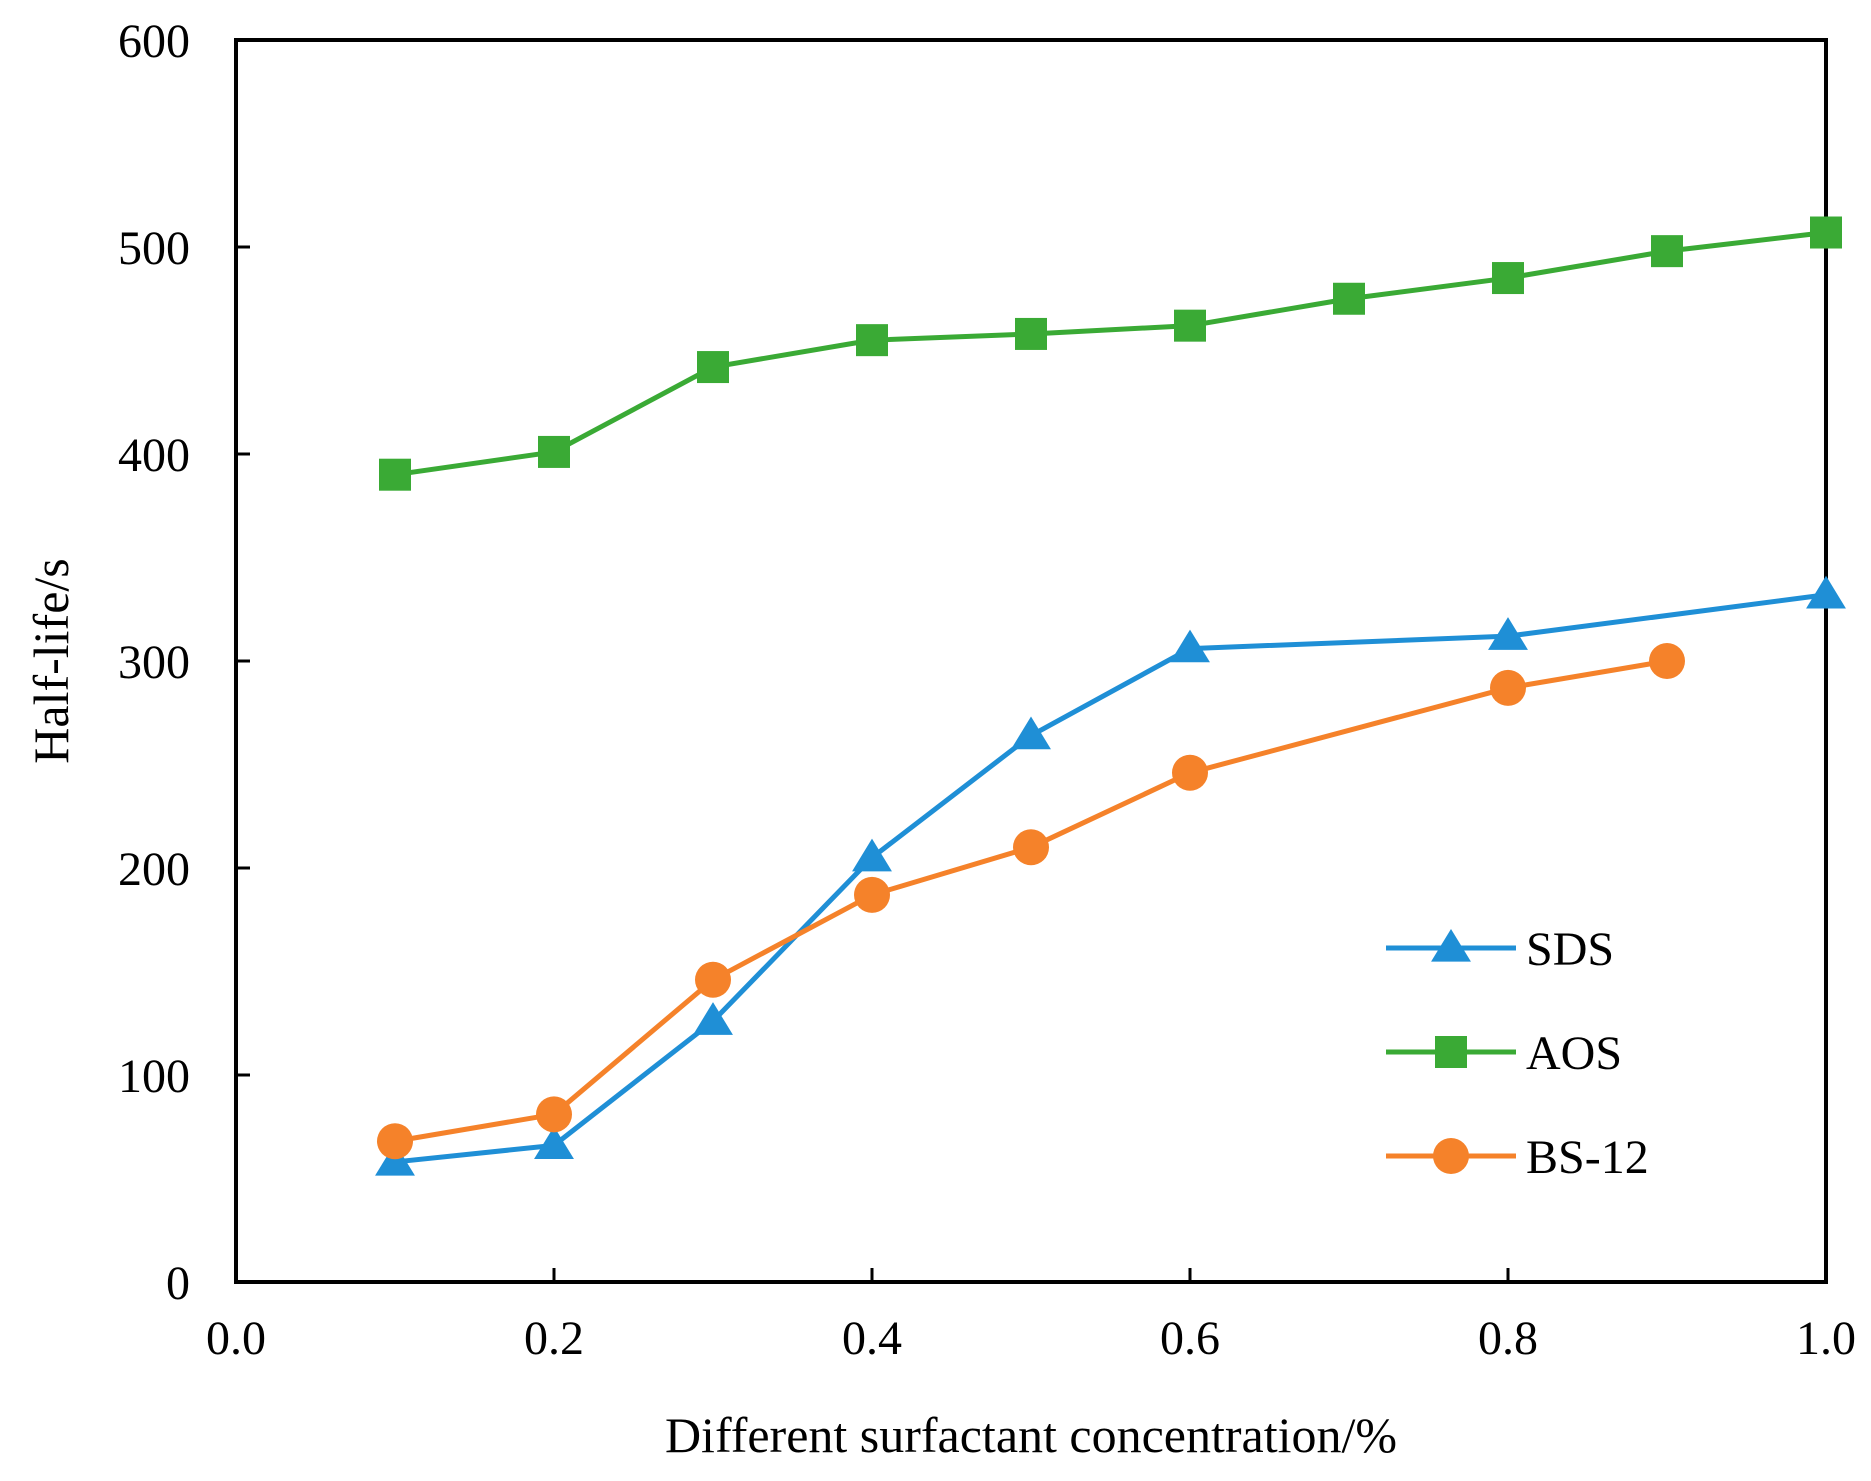  What do you see at coordinates (1508, 1338) in the screenshot?
I see `x-tick-label: 0.8` at bounding box center [1508, 1338].